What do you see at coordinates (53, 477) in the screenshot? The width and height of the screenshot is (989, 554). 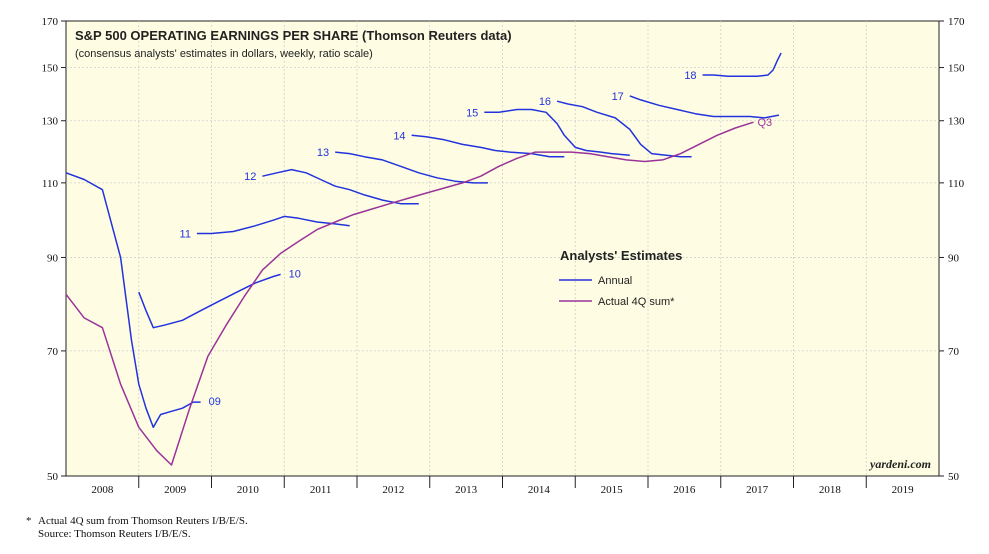 I see `y-tick-label-left: 50` at bounding box center [53, 477].